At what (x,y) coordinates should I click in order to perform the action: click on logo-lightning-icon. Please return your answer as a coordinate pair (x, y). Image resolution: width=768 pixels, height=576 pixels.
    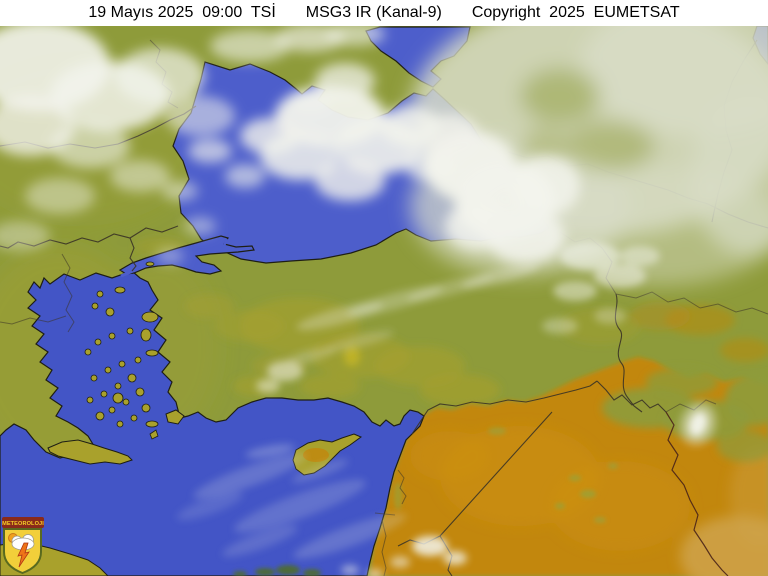
    Looking at the image, I should click on (23, 555).